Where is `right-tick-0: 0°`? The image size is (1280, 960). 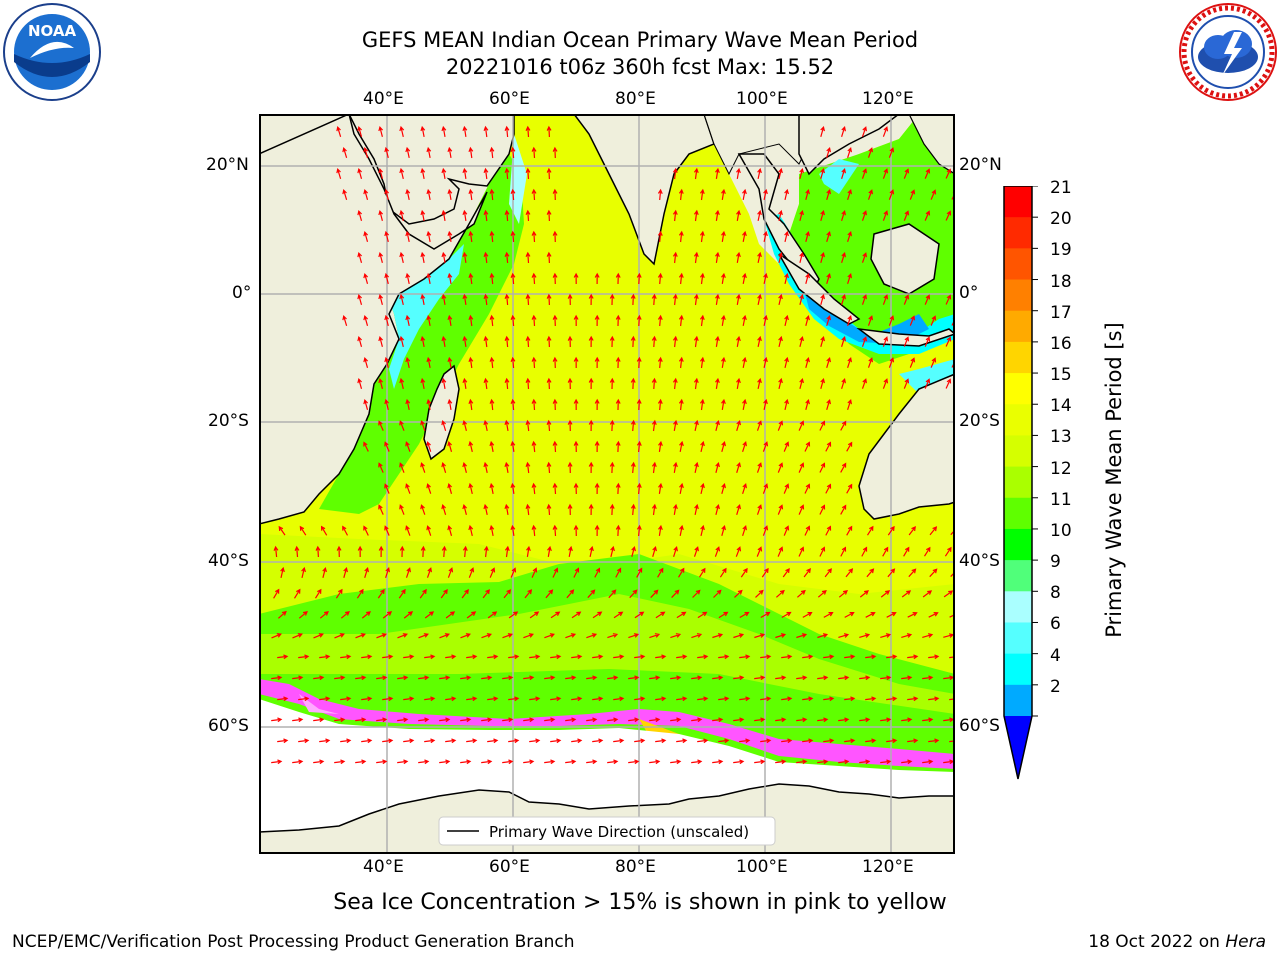 right-tick-0: 0° is located at coordinates (969, 293).